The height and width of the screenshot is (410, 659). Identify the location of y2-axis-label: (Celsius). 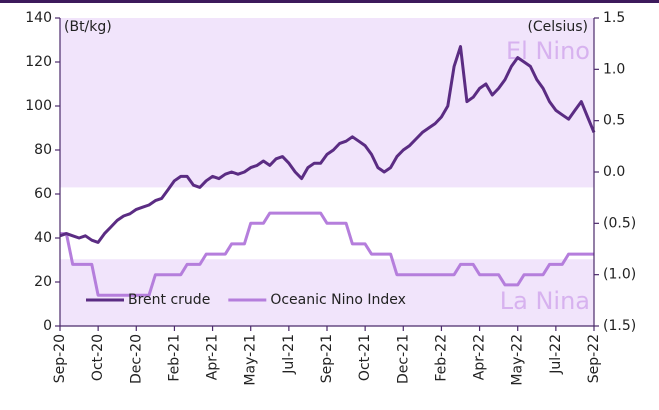
(557, 27).